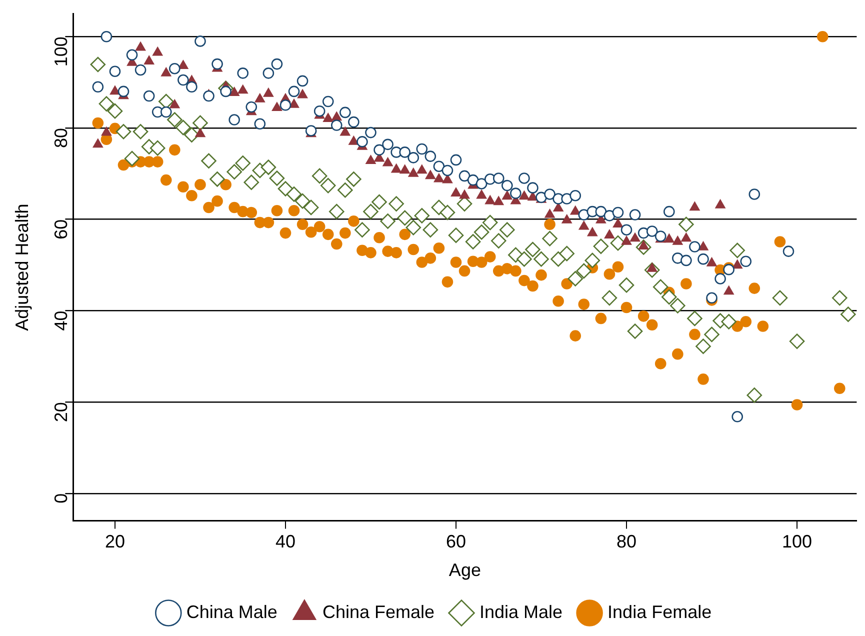 This screenshot has width=865, height=636. I want to click on y-axis-title: Adjusted Health, so click(22, 267).